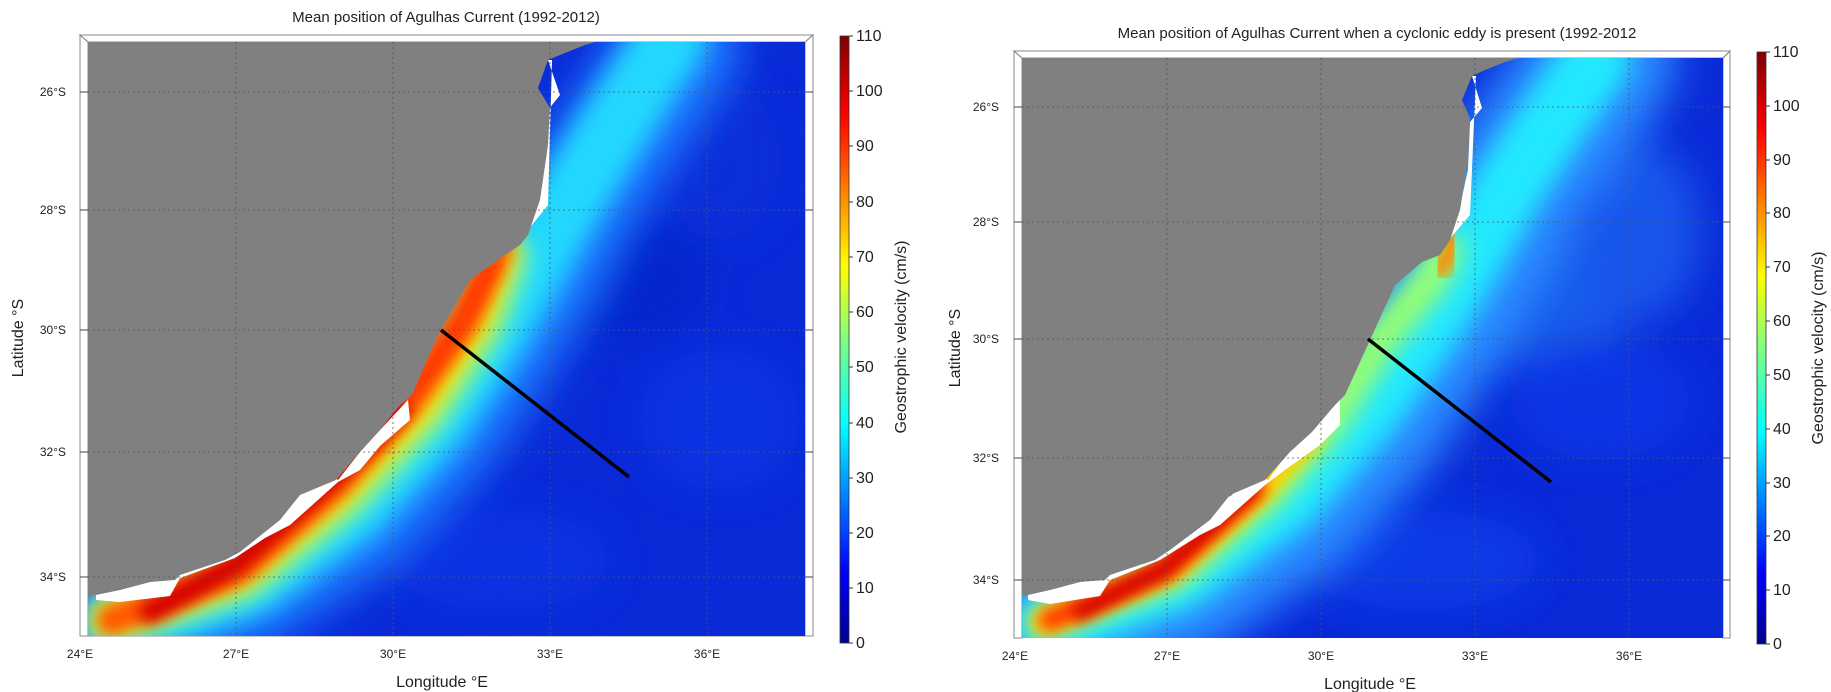 This screenshot has height=692, width=1831. I want to click on panel-2-y-tick-labels: 26°S 28°S 30°S 32°S 34°S, so click(986, 343).